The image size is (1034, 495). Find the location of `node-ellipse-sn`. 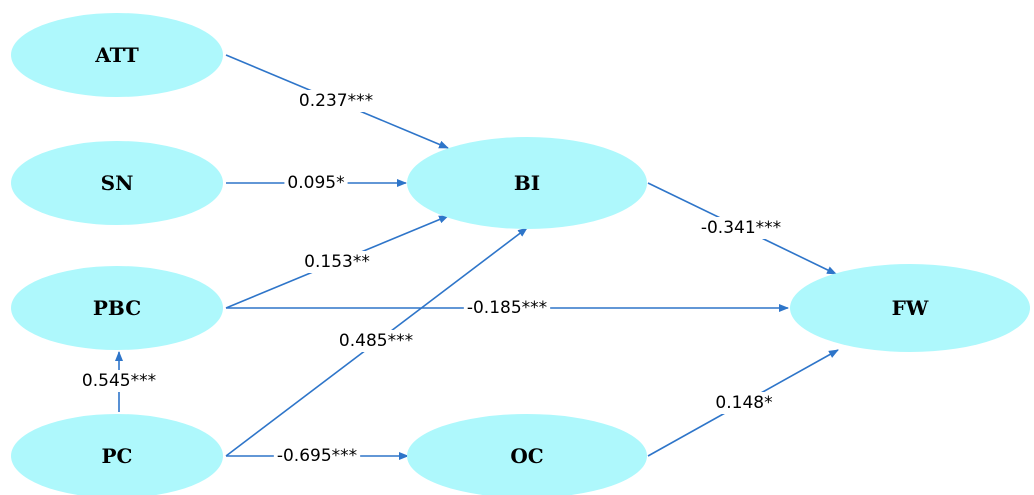

node-ellipse-sn is located at coordinates (117, 183).